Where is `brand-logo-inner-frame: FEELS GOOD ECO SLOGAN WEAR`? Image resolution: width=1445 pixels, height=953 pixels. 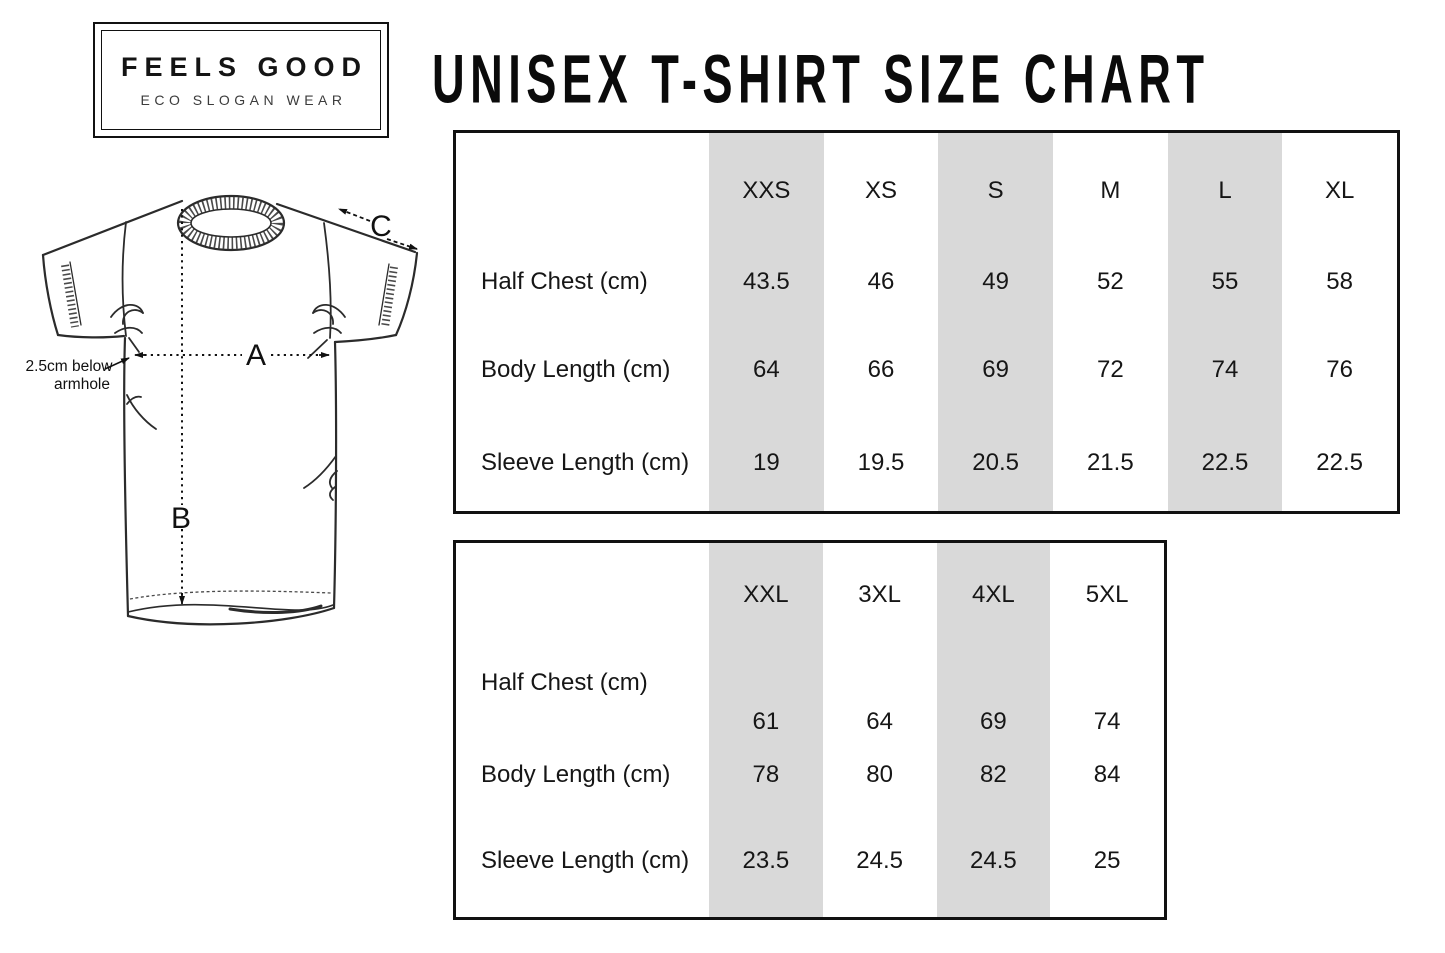
brand-logo-inner-frame: FEELS GOOD ECO SLOGAN WEAR is located at coordinates (241, 80).